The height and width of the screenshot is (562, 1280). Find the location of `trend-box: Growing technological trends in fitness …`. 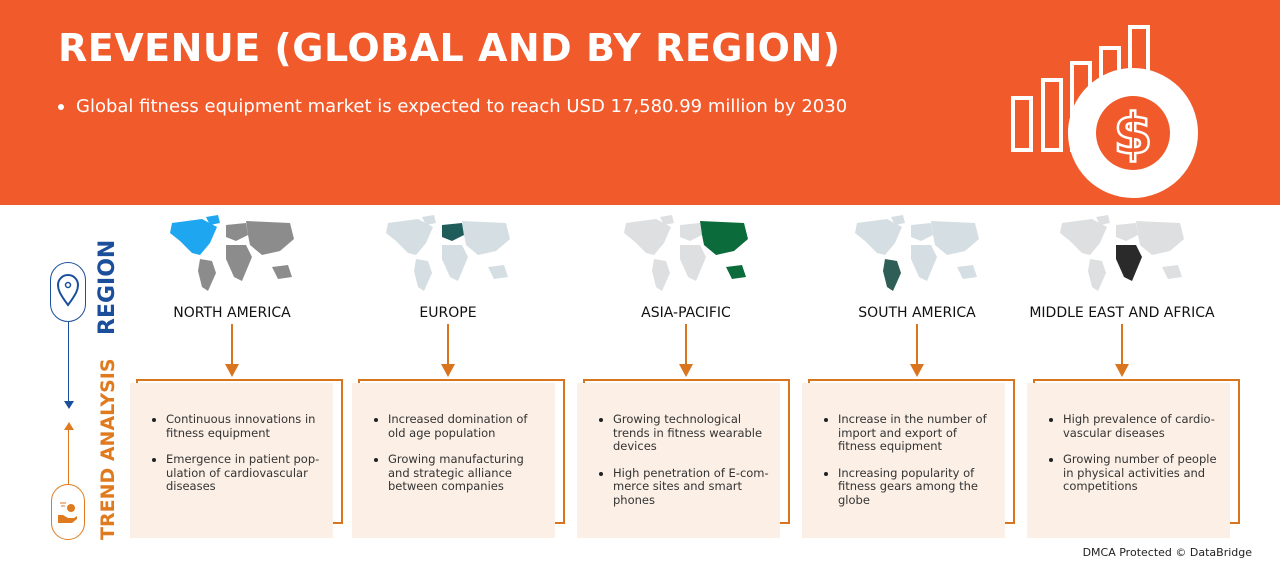

trend-box: Growing technological trends in fitness … is located at coordinates (678, 460).